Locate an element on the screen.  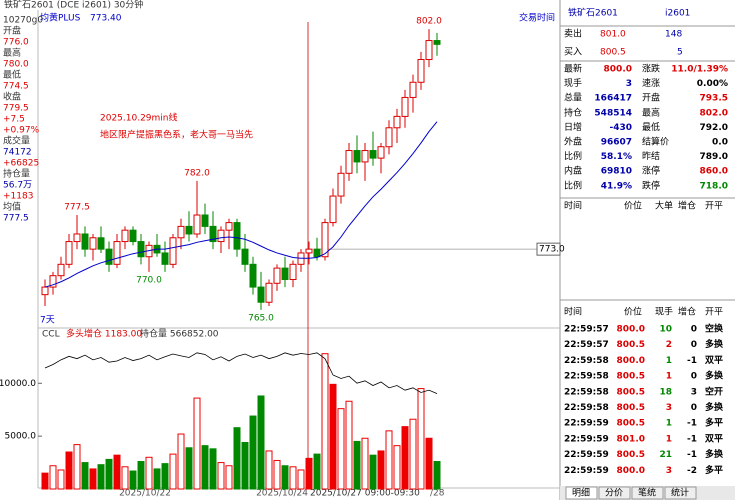
tab-label: 笔统 is located at coordinates (647, 493).